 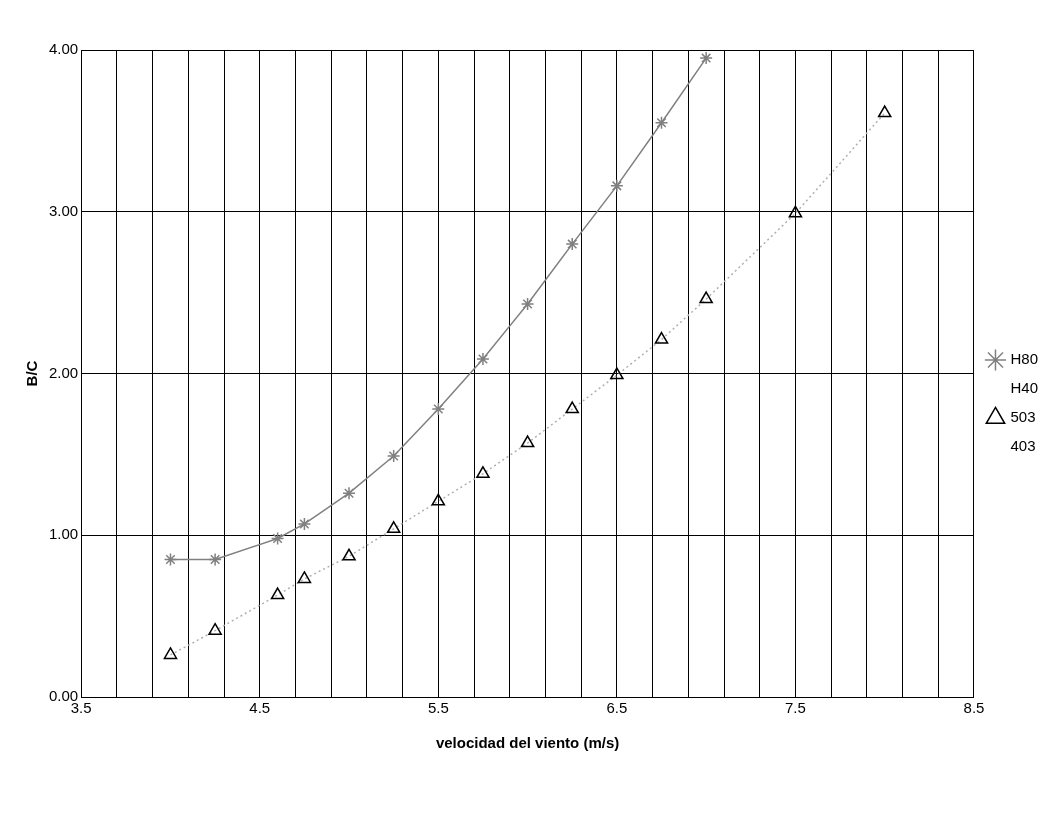 I want to click on text: H40, so click(x=1024, y=388).